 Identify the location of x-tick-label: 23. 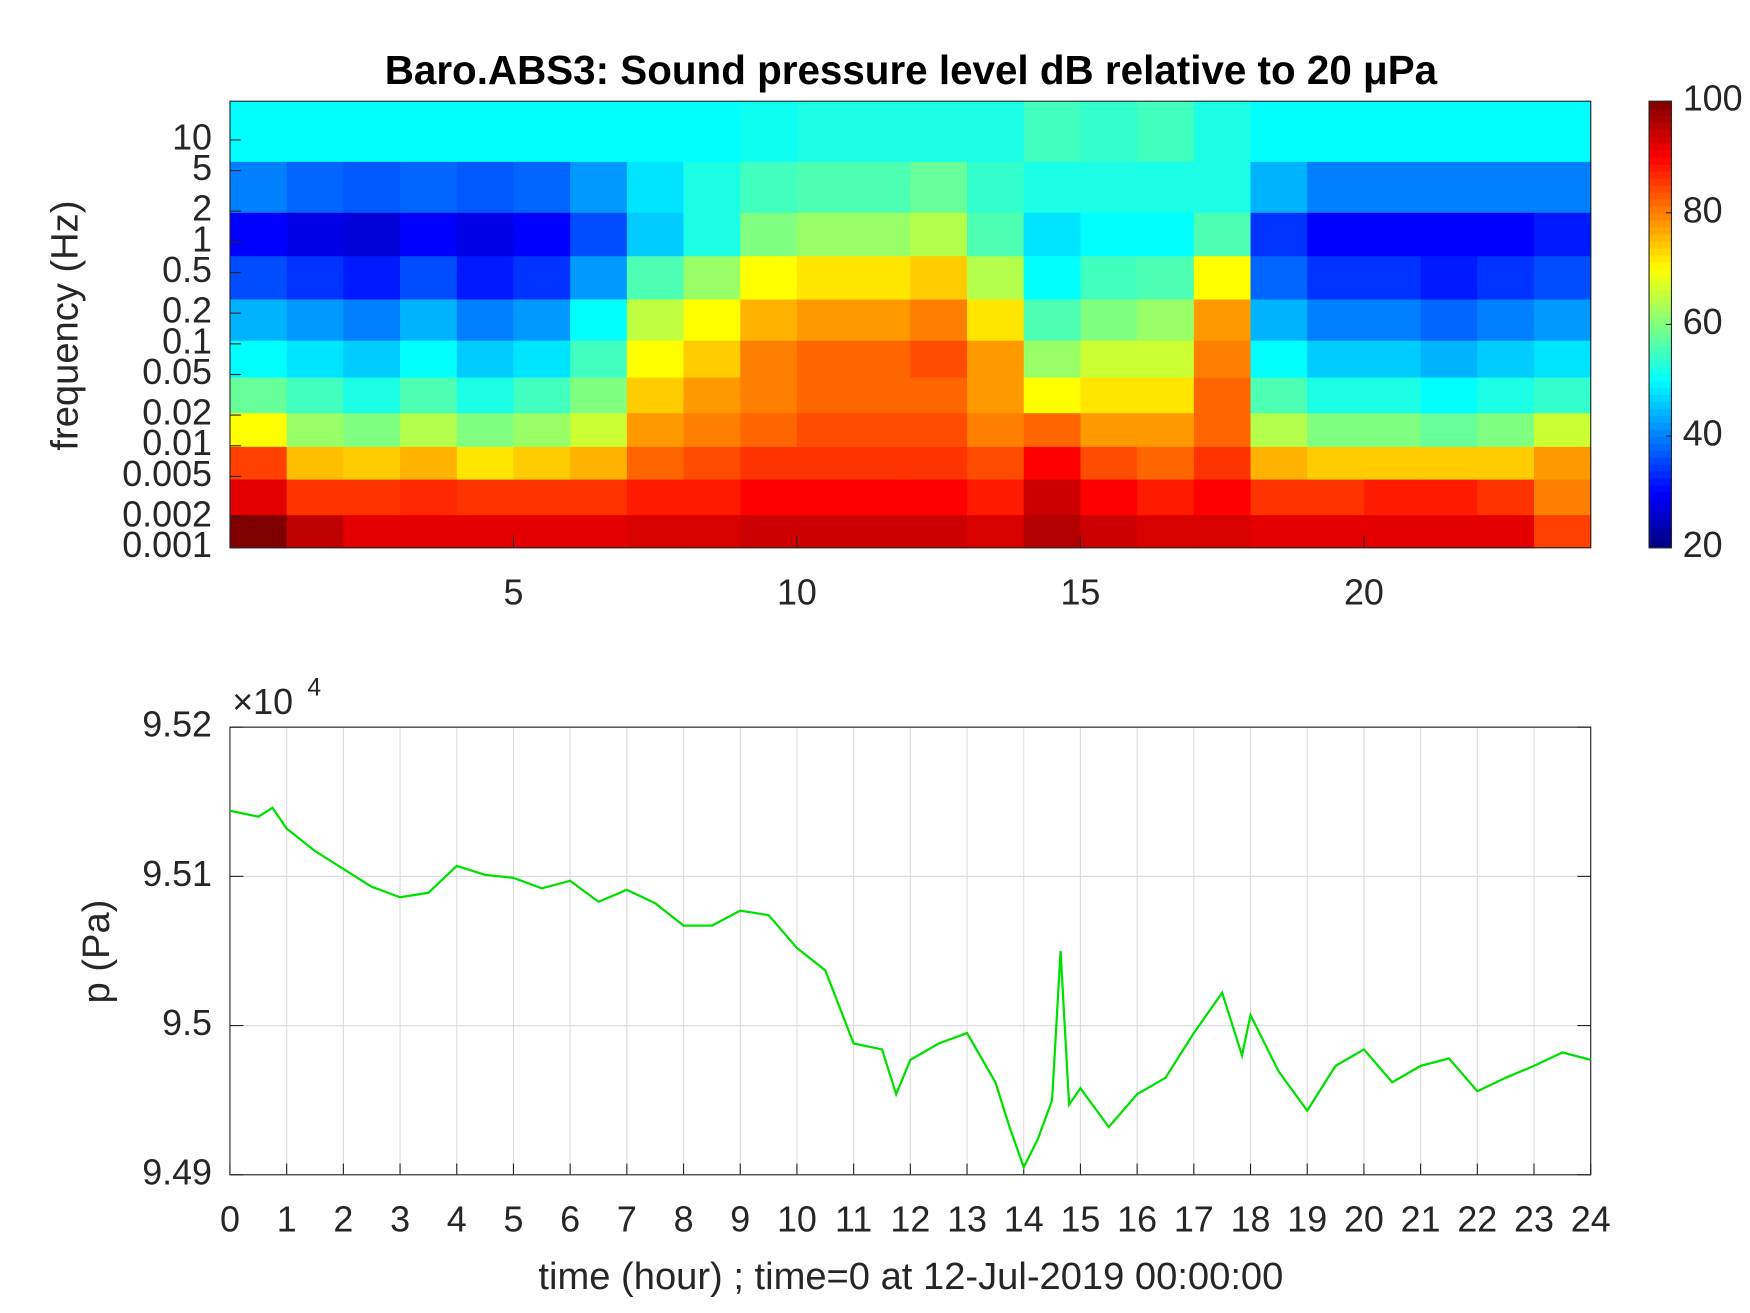
(1534, 1219).